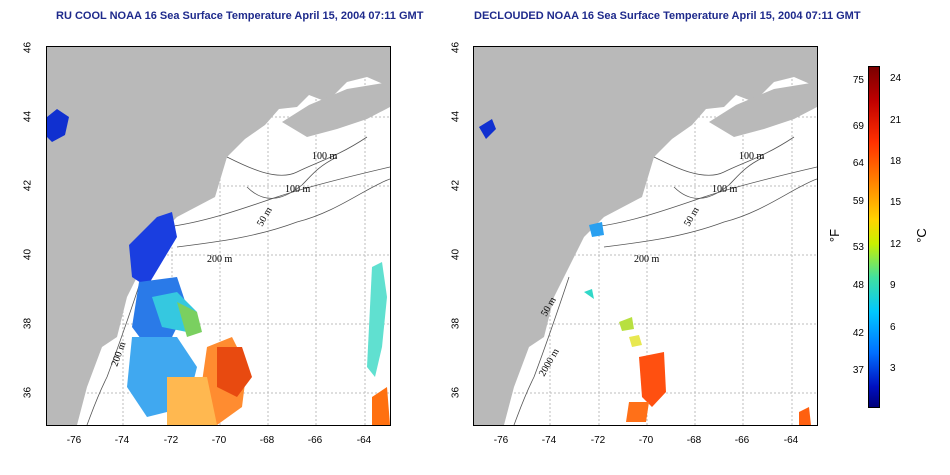 The width and height of the screenshot is (950, 475). What do you see at coordinates (893, 285) in the screenshot?
I see `colorbar-c-9: 9` at bounding box center [893, 285].